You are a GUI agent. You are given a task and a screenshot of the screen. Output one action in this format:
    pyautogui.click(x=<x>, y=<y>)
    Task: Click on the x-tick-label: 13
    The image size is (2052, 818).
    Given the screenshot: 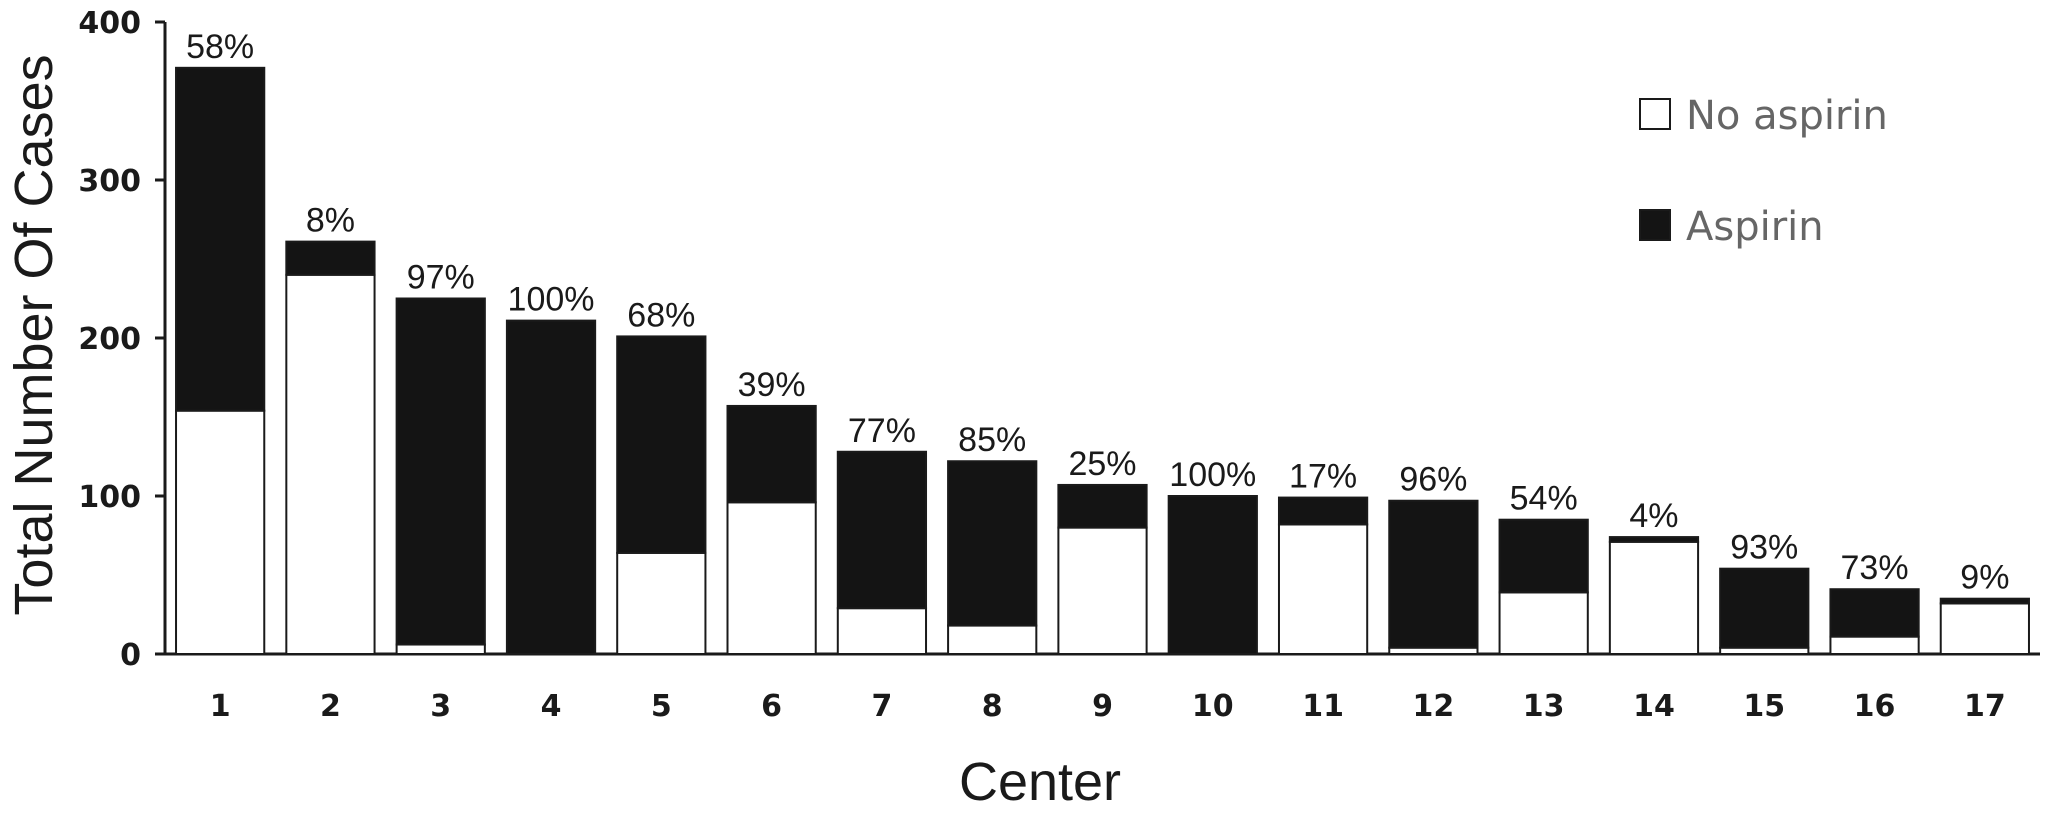 What is the action you would take?
    pyautogui.click(x=1544, y=706)
    